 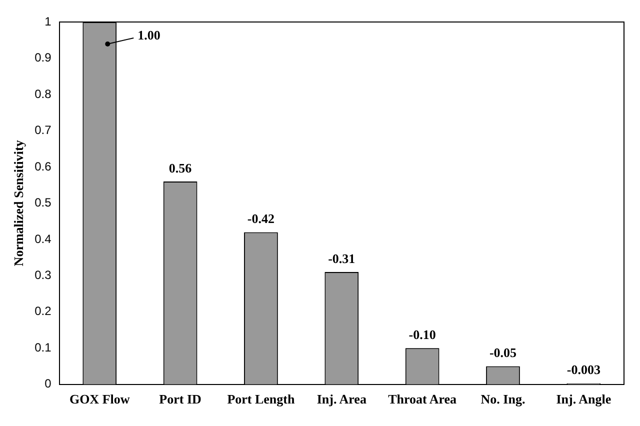 What do you see at coordinates (422, 334) in the screenshot?
I see `annotation: -0.10` at bounding box center [422, 334].